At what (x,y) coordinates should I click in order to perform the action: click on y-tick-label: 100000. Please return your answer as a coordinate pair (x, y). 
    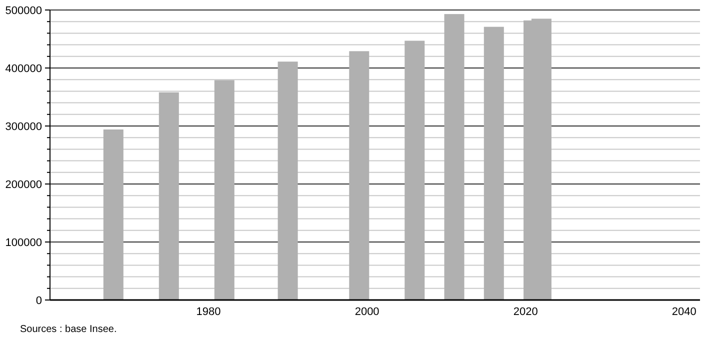
    Looking at the image, I should click on (23, 242).